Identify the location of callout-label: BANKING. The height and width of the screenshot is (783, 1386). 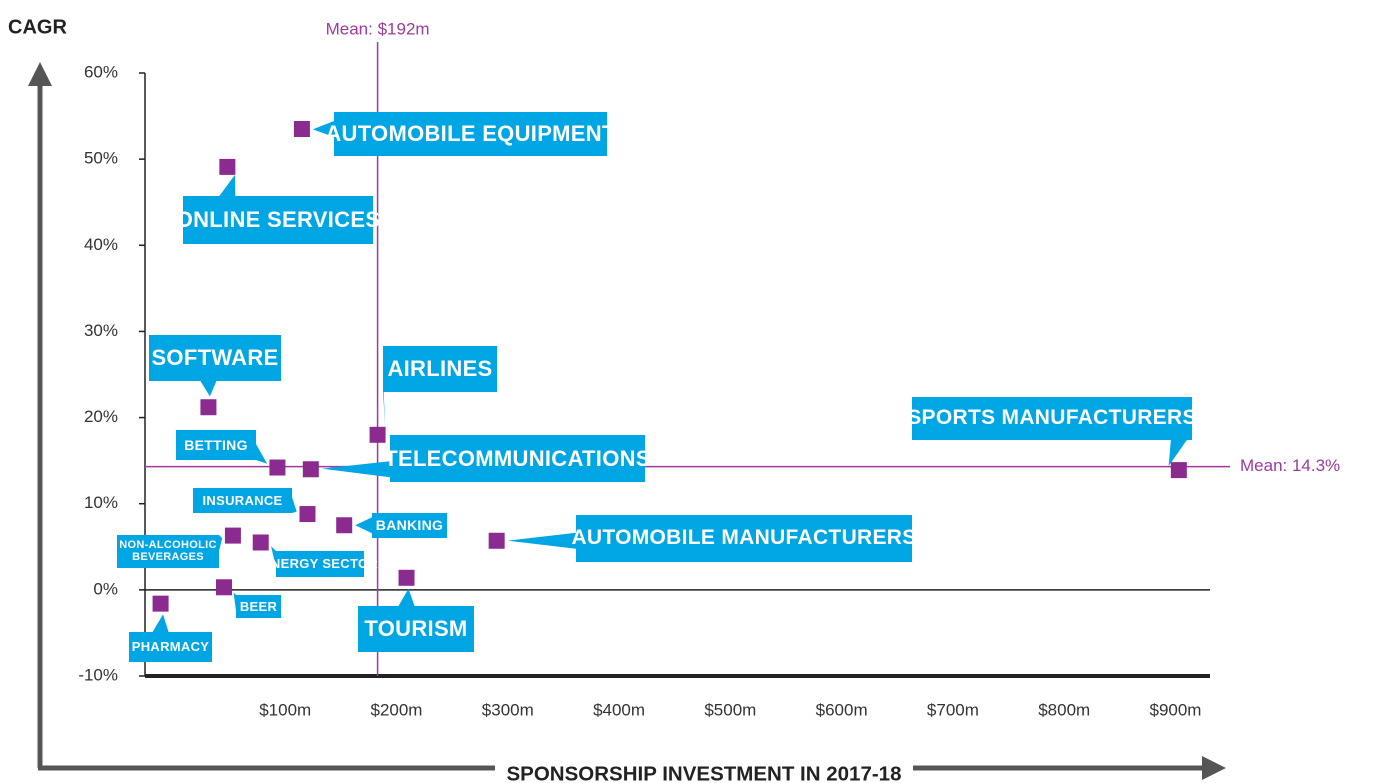
(409, 525).